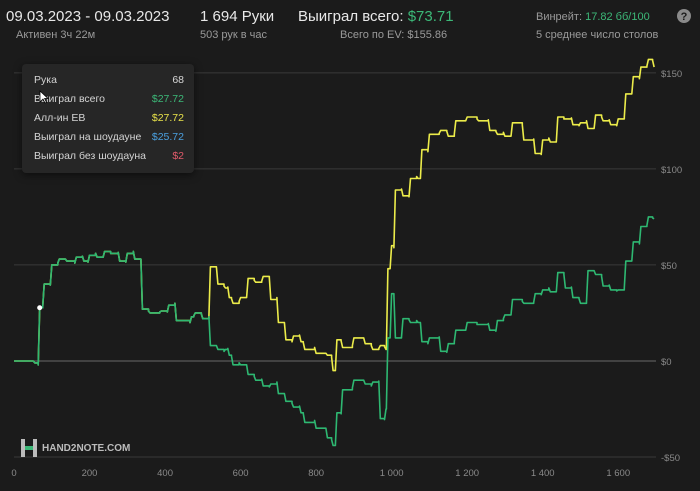  I want to click on x-tick-label: 800, so click(316, 473).